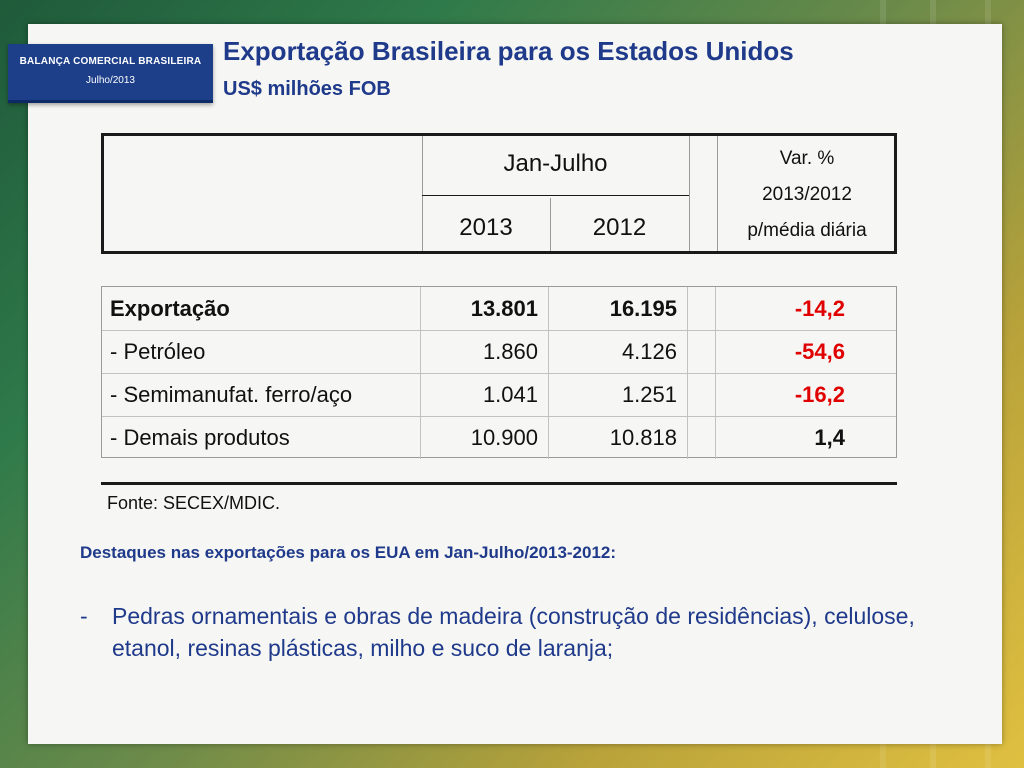 This screenshot has height=768, width=1024. What do you see at coordinates (110, 73) in the screenshot?
I see `report-badge: BALANÇA COMERCIAL BRASILEIRA Julho/2013` at bounding box center [110, 73].